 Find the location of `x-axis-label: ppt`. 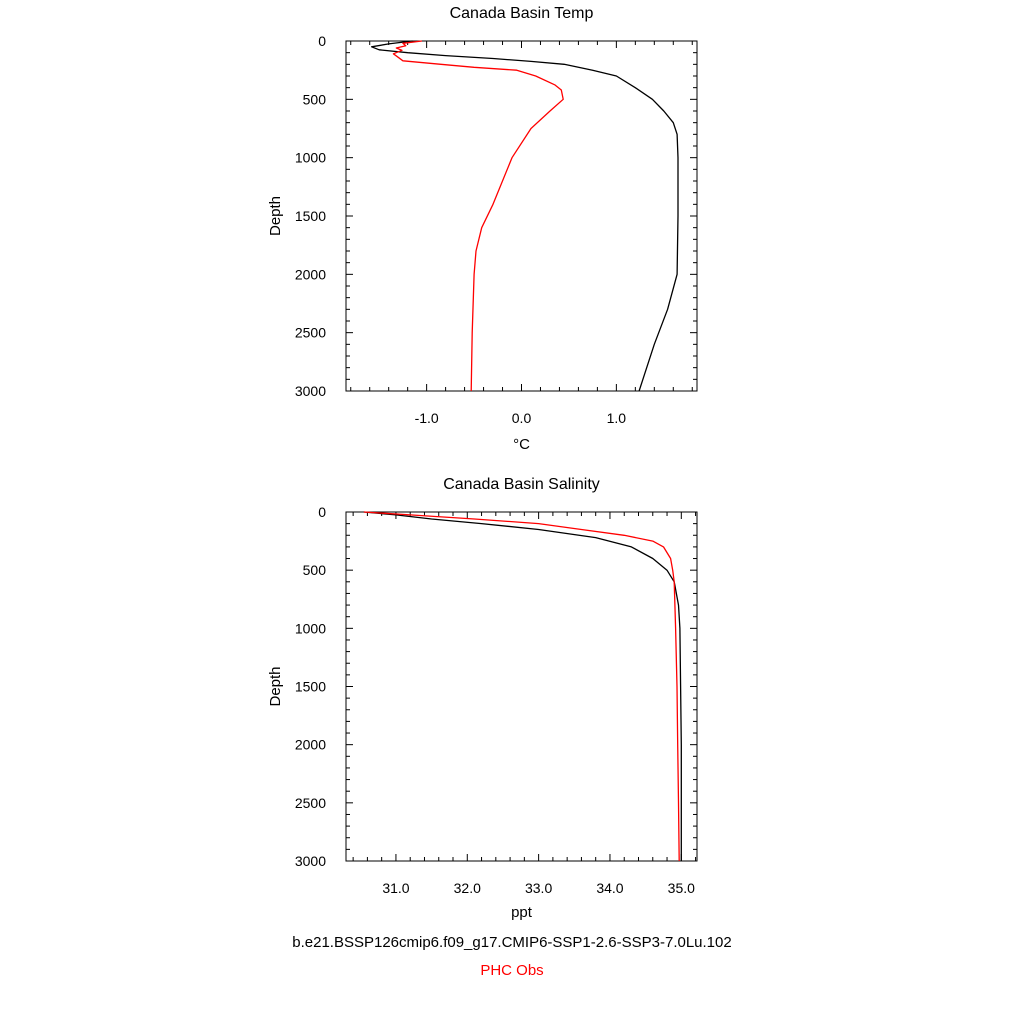

x-axis-label: ppt is located at coordinates (522, 912).